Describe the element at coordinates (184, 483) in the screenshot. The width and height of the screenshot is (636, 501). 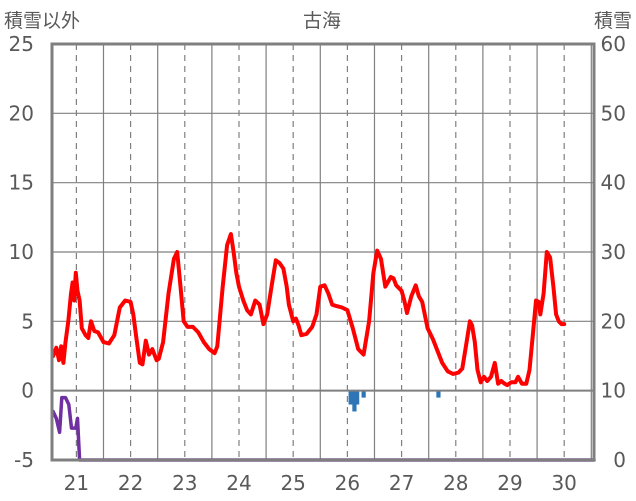
I see `x-tick-label: 23` at that location.